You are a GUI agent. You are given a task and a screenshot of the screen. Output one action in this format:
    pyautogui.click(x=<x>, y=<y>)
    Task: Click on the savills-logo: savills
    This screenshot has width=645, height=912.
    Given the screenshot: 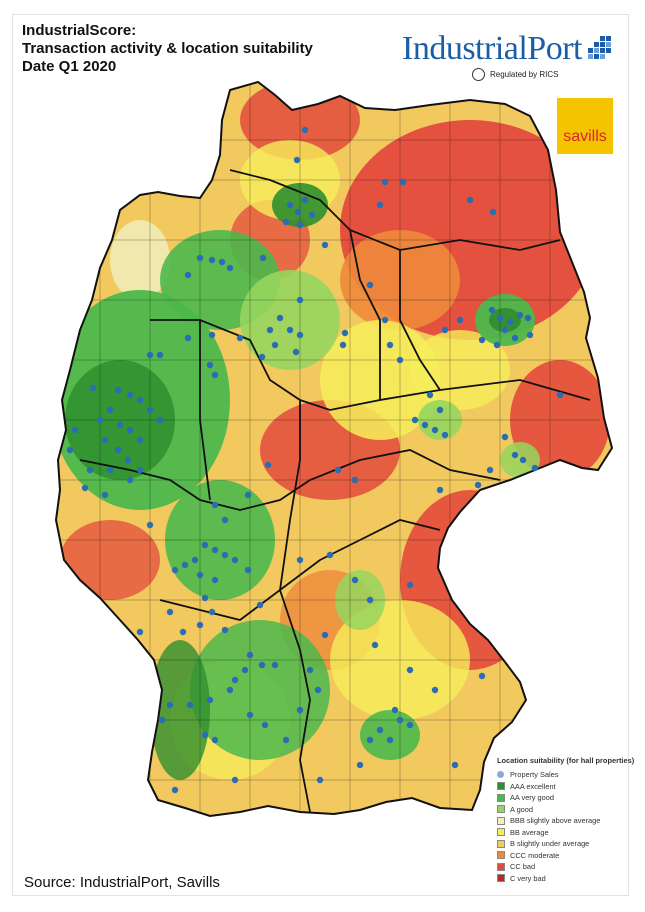 What is the action you would take?
    pyautogui.click(x=585, y=126)
    